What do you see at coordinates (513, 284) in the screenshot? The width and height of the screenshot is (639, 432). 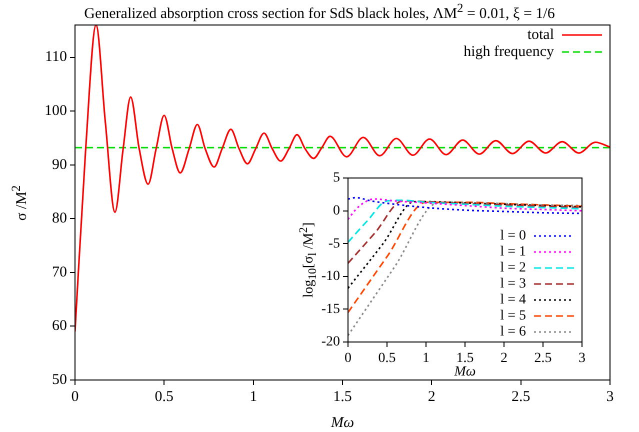 I see `legend-label: l = 3` at bounding box center [513, 284].